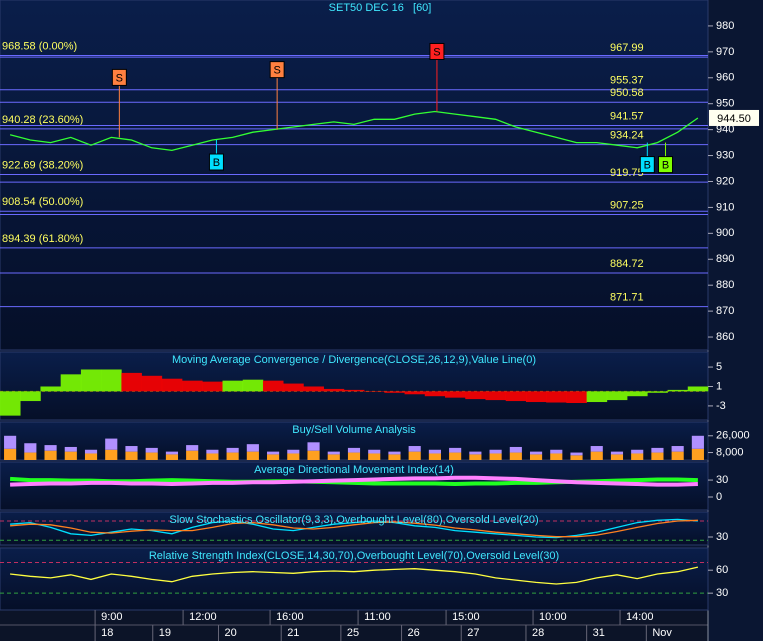  I want to click on x-tick-label: 15:00, so click(466, 617).